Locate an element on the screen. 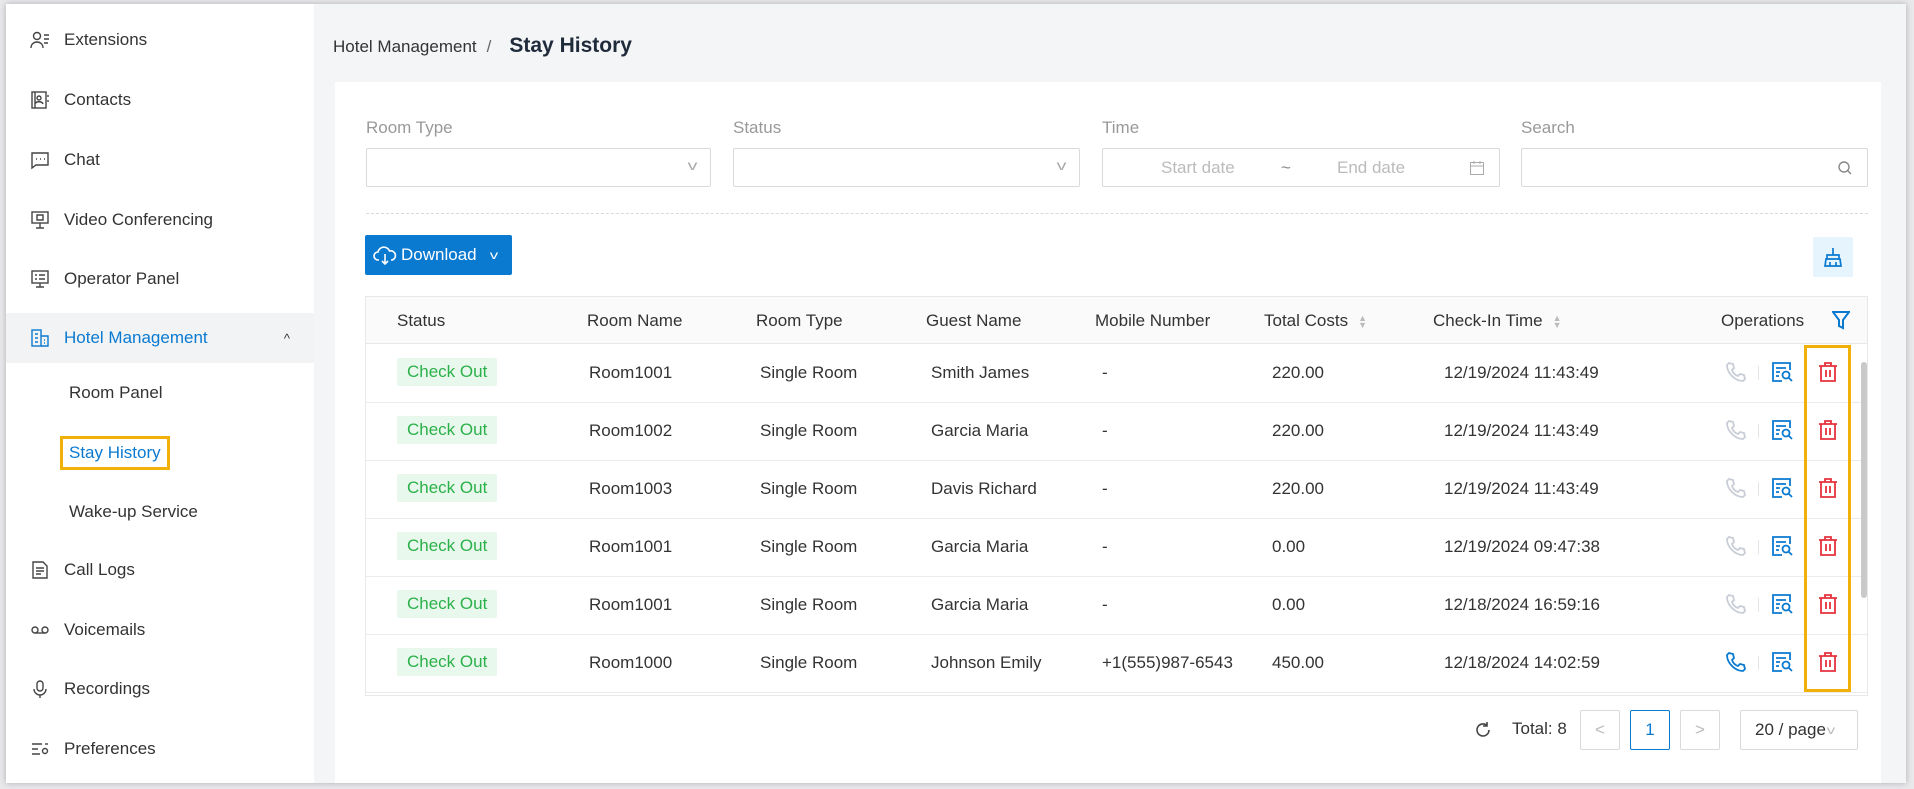  breadcrumb-parent: Hotel Management is located at coordinates (405, 46).